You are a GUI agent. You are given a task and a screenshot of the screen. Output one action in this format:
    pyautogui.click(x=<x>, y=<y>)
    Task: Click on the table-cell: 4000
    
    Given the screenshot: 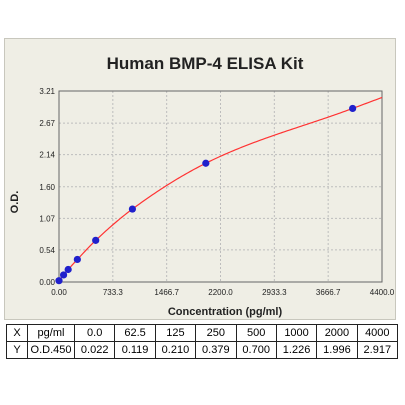 What is the action you would take?
    pyautogui.click(x=377, y=333)
    